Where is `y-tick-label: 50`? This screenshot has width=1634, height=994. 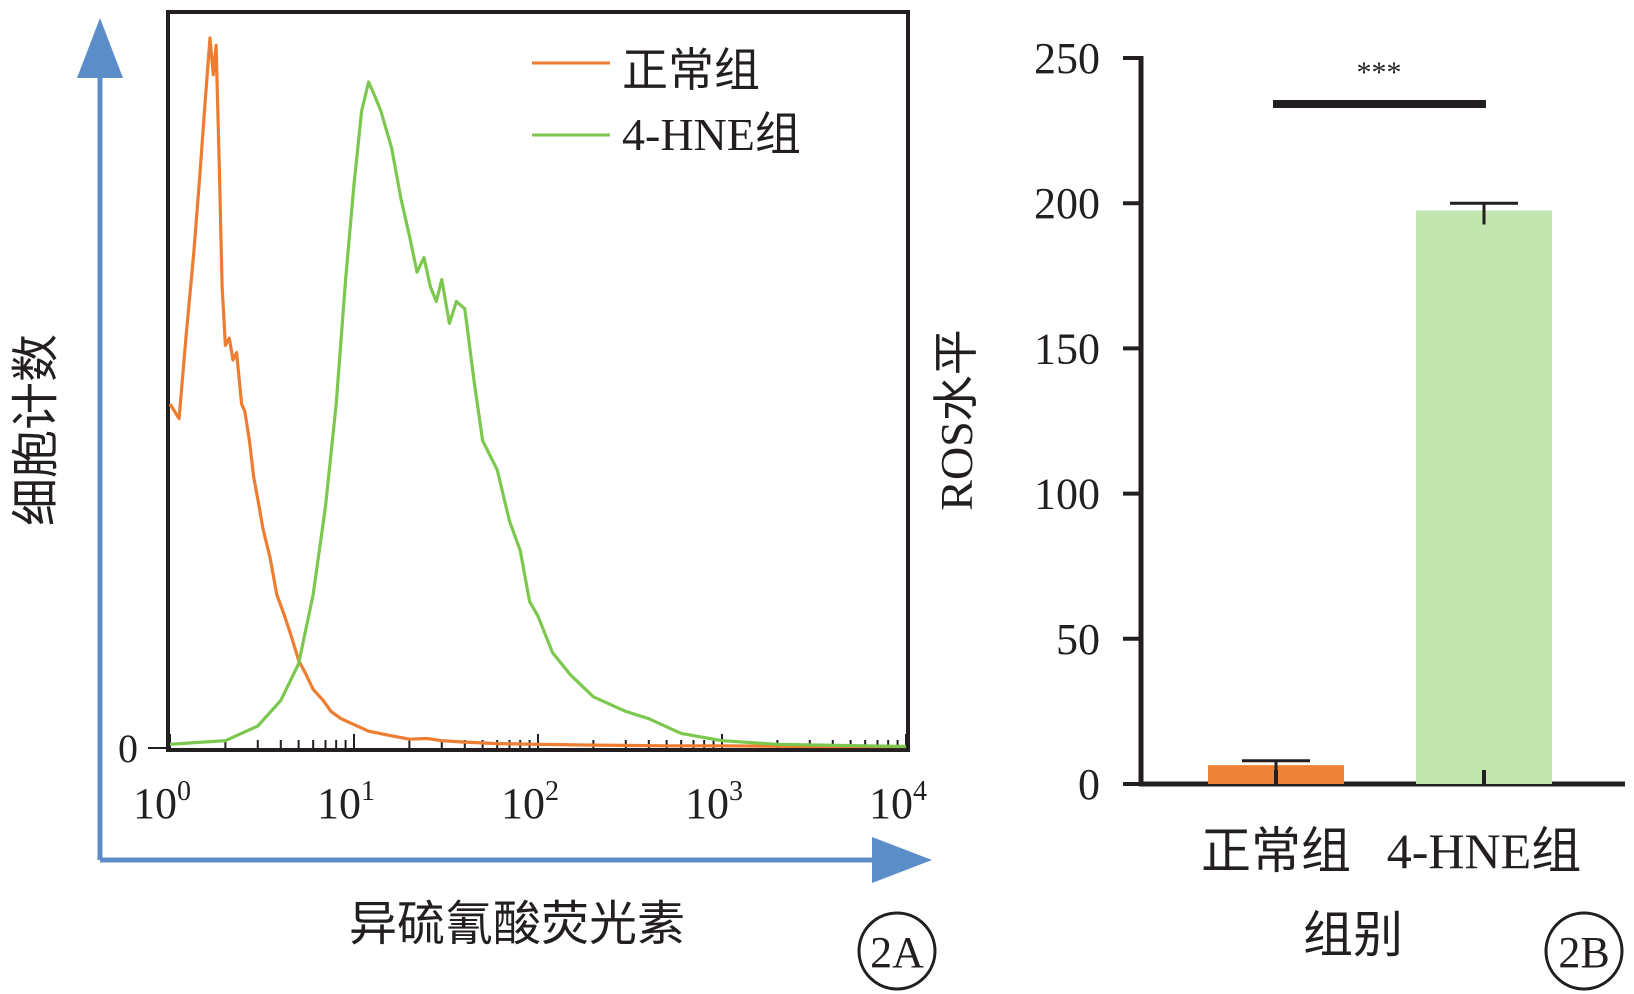
y-tick-label: 50 is located at coordinates (1078, 639).